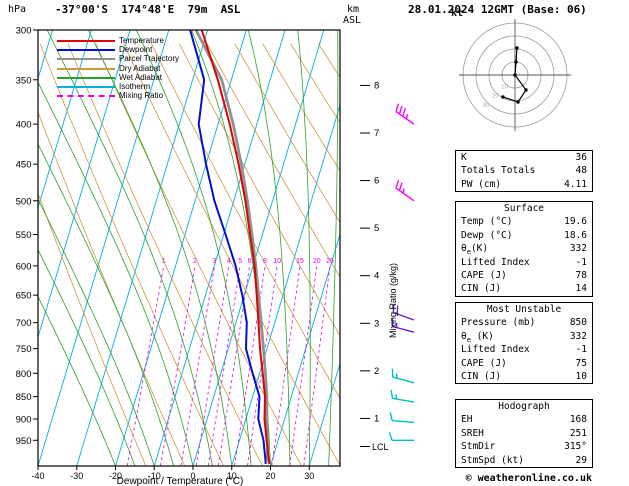 This screenshot has width=629, height=486. Describe the element at coordinates (24, 296) in the screenshot. I see `pressure-tick-label: 650` at that location.